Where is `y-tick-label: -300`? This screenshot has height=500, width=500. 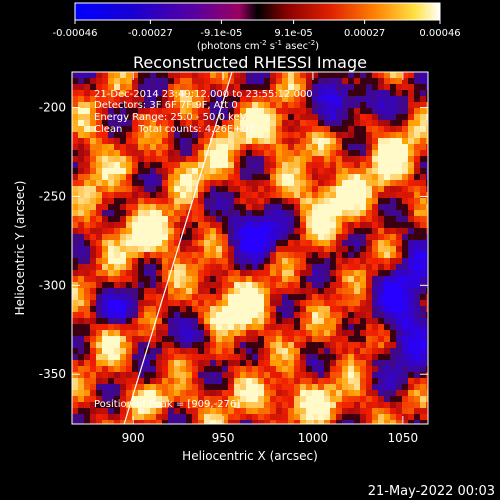
y-tick-label: -300 is located at coordinates (52, 285).